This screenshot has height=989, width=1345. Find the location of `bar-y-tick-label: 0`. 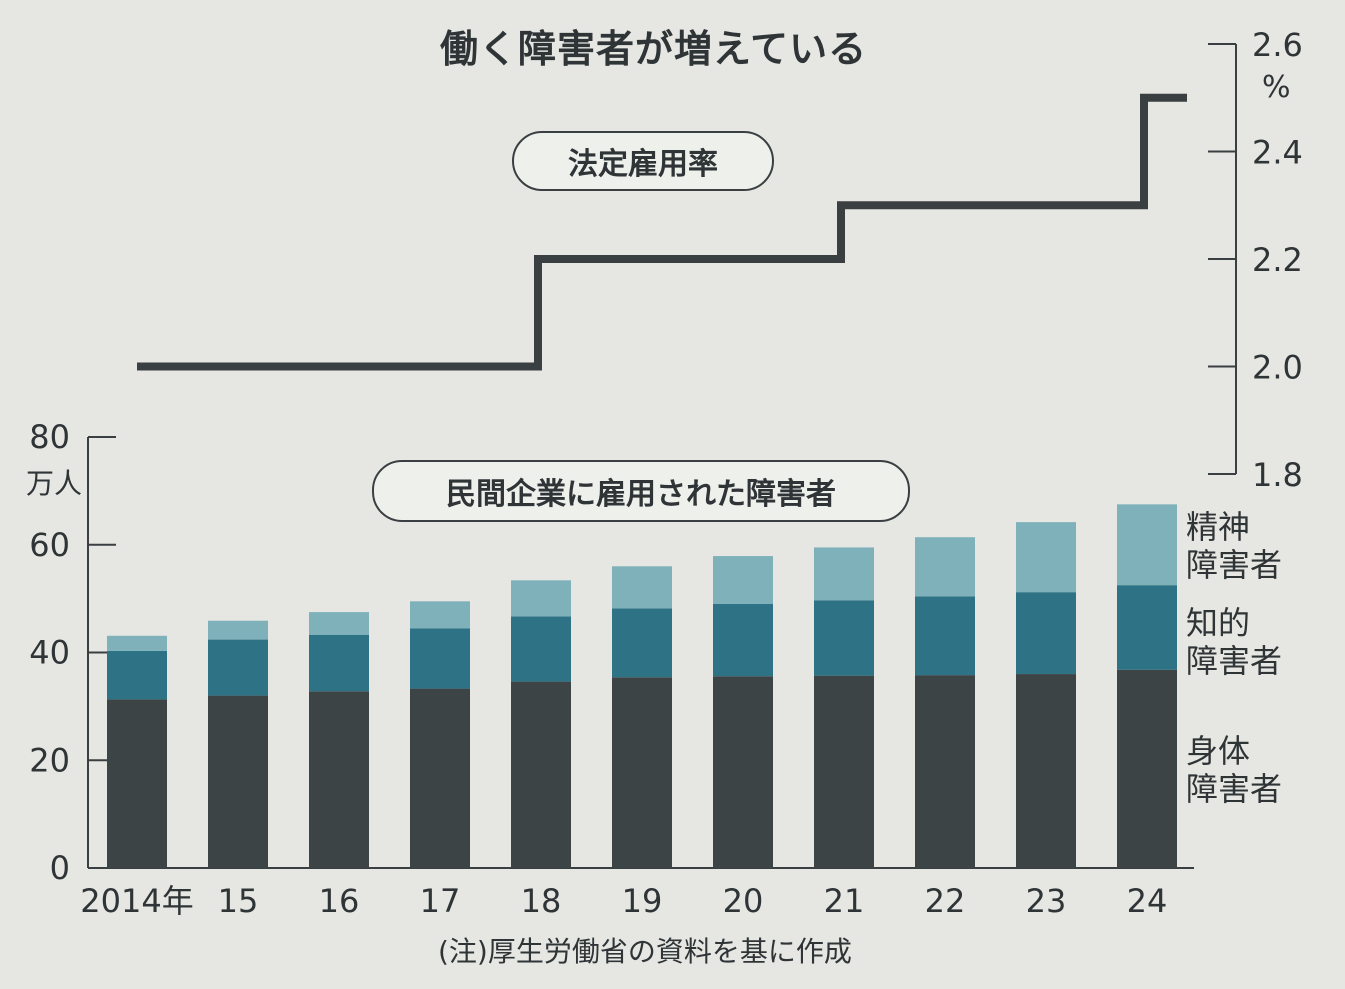

bar-y-tick-label: 0 is located at coordinates (60, 868).